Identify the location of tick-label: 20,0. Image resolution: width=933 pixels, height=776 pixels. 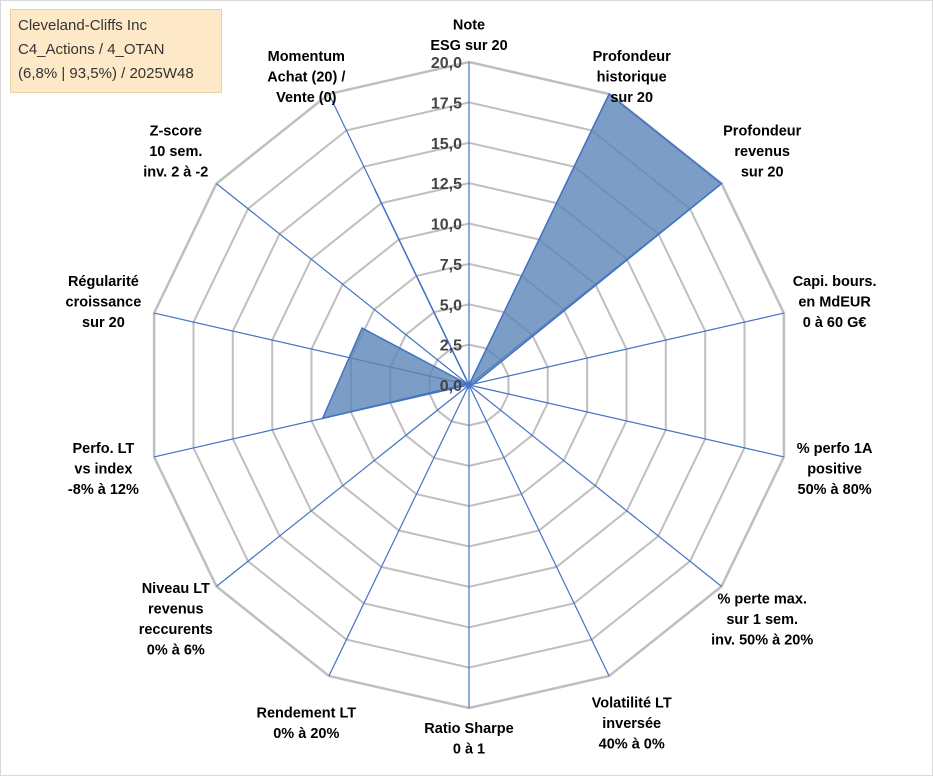
(446, 63).